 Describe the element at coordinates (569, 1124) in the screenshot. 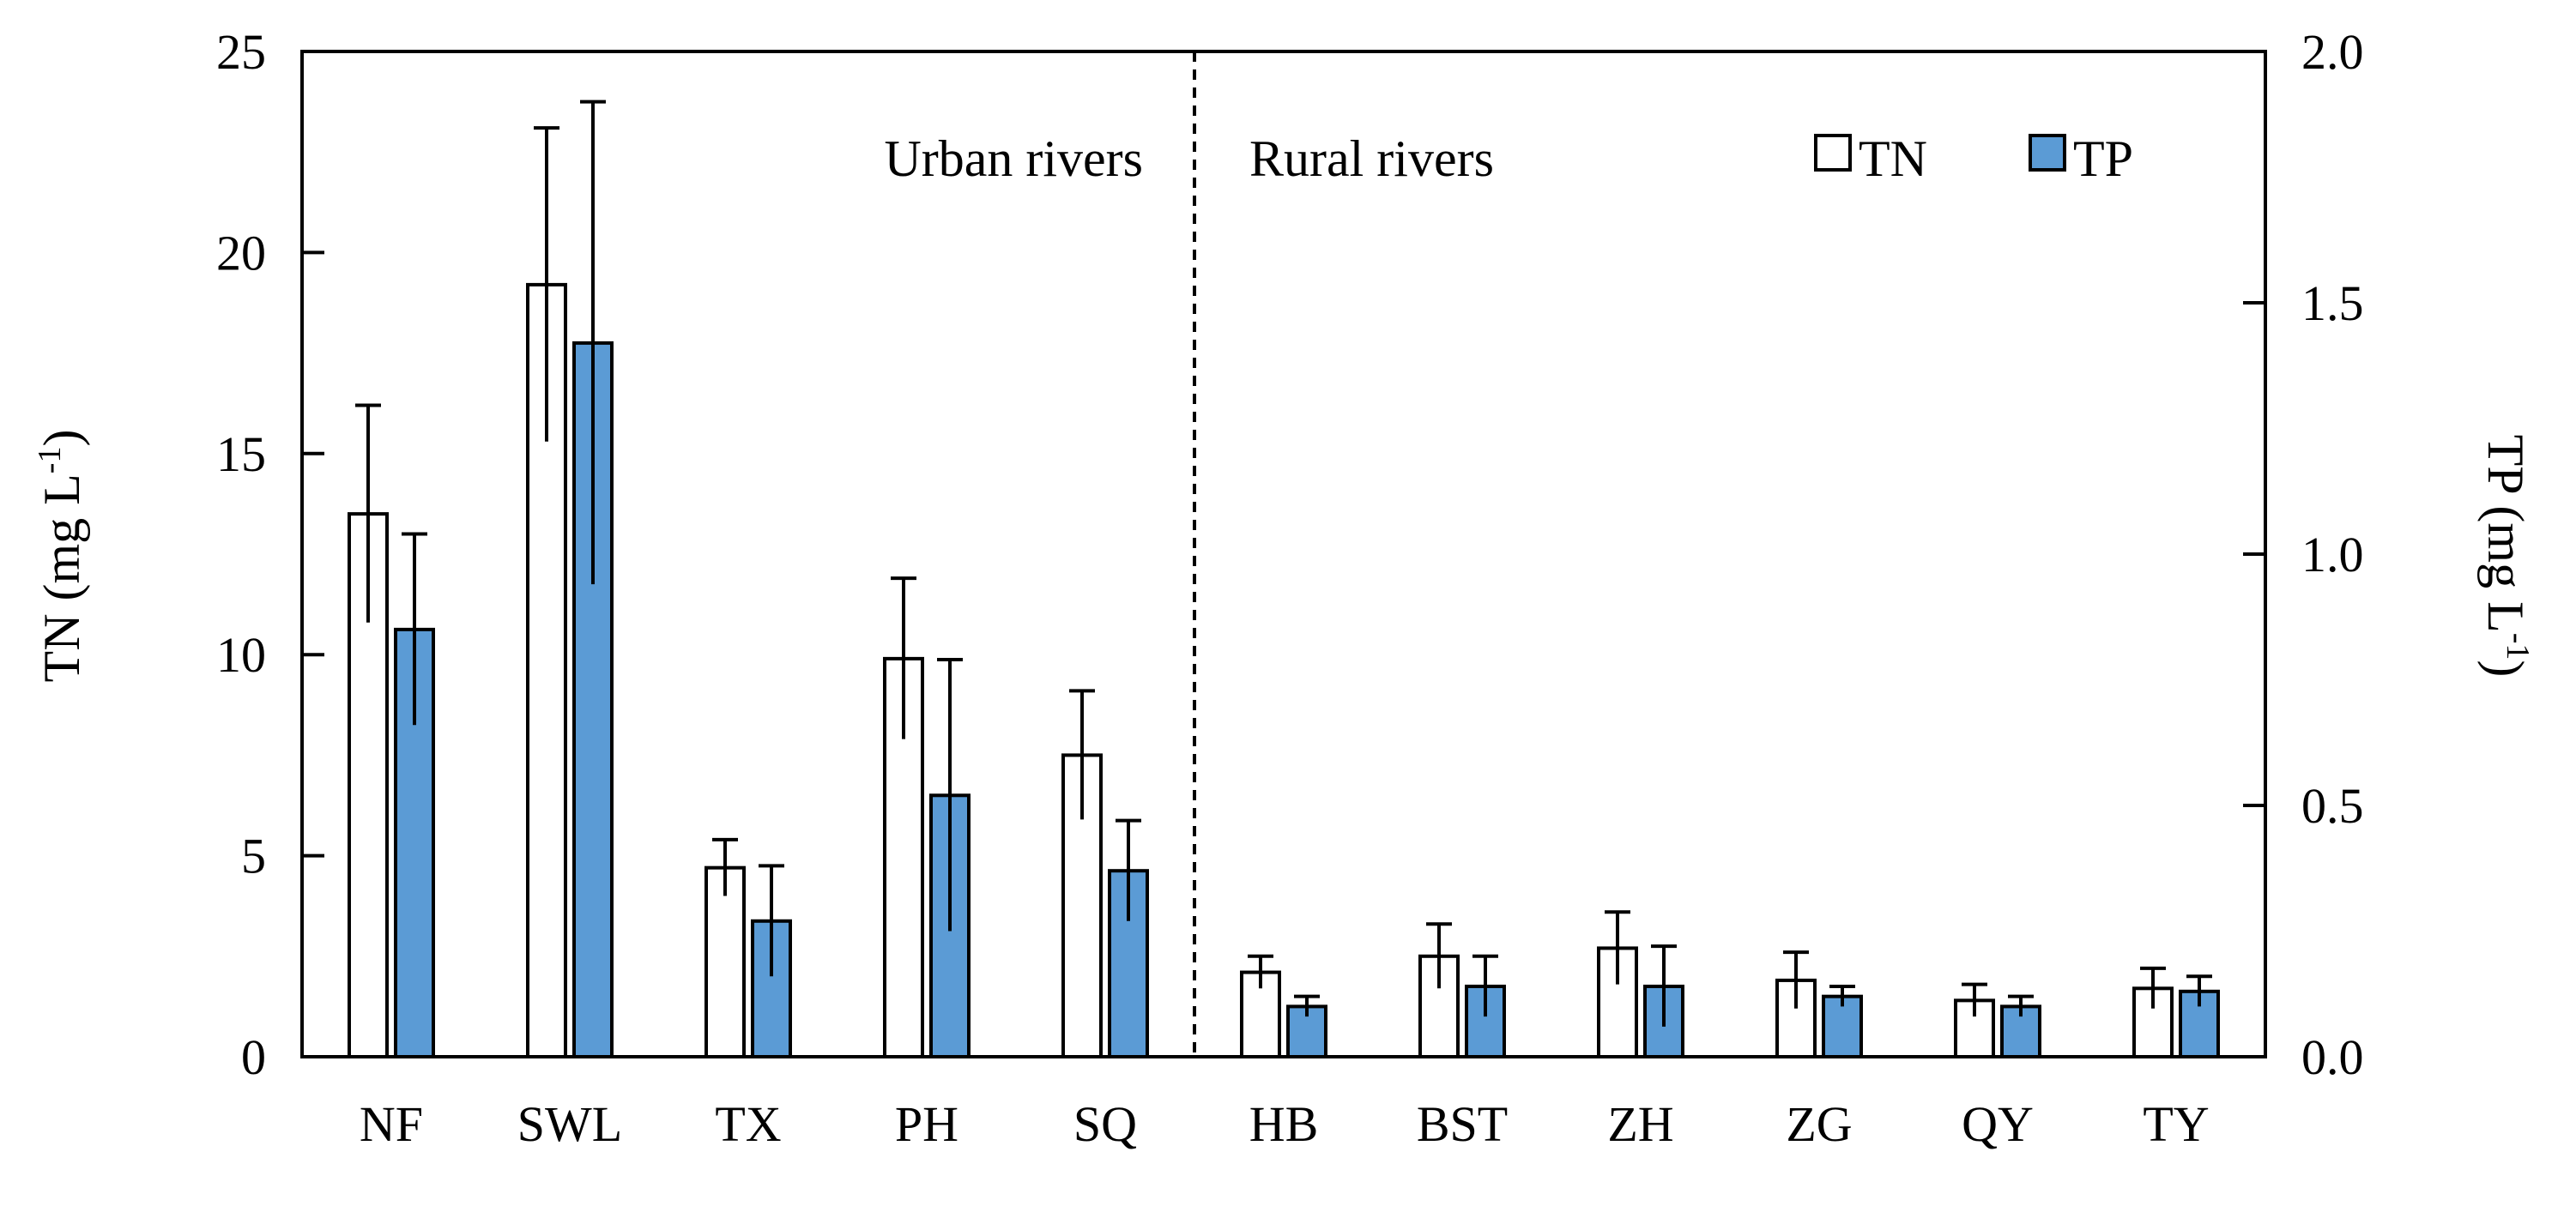

I see `x-tick-label-swl: SWL` at that location.